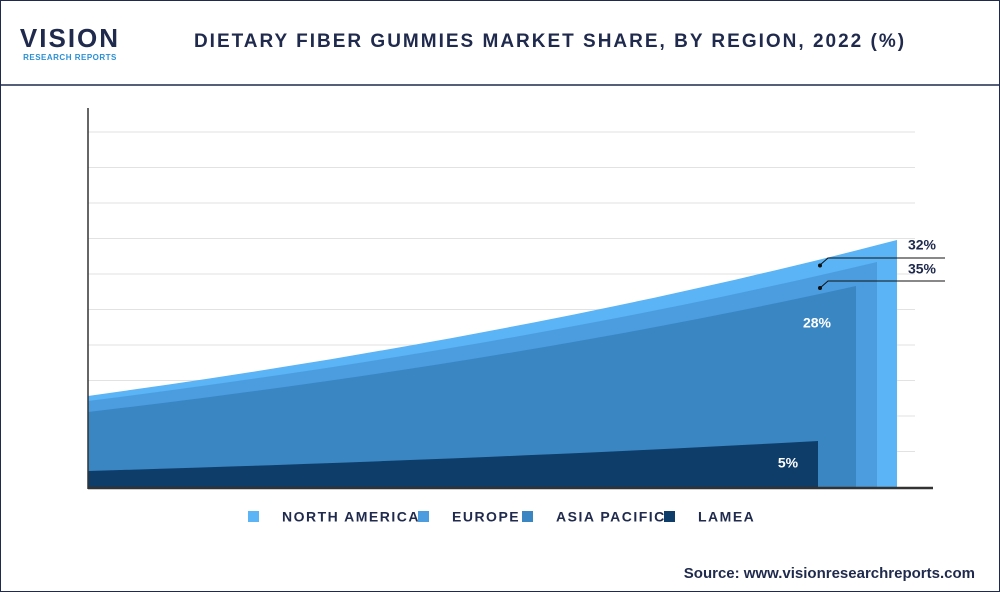  What do you see at coordinates (453, 464) in the screenshot?
I see `area` at bounding box center [453, 464].